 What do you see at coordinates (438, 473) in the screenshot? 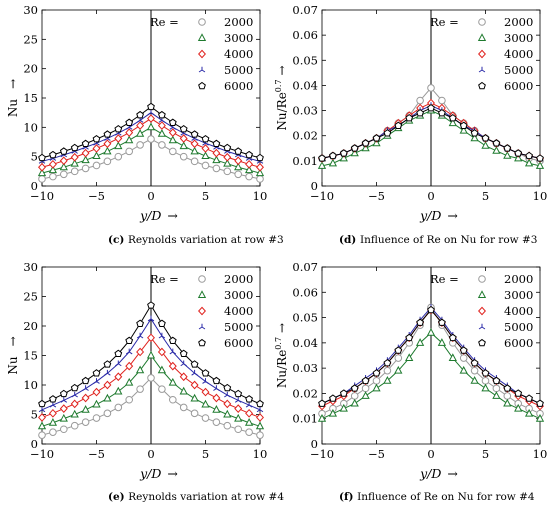
I see `x-axis-label: y/D →` at bounding box center [438, 473].